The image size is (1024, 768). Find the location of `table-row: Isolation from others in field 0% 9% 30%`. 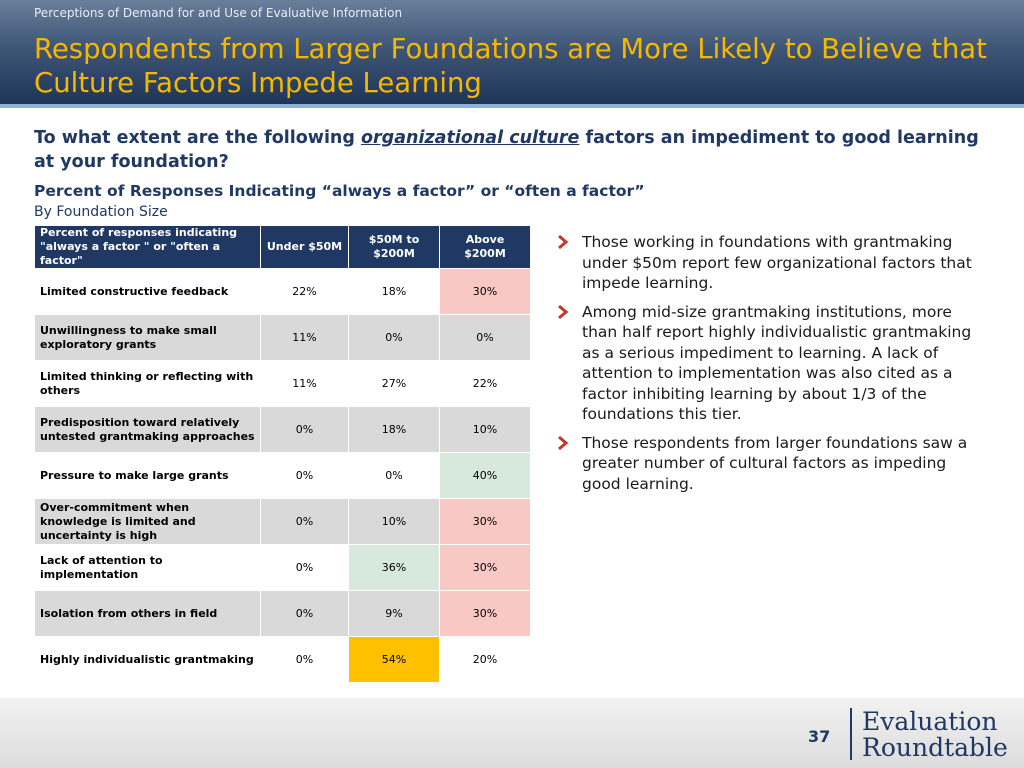

table-row: Isolation from others in field 0% 9% 30% is located at coordinates (282, 613).